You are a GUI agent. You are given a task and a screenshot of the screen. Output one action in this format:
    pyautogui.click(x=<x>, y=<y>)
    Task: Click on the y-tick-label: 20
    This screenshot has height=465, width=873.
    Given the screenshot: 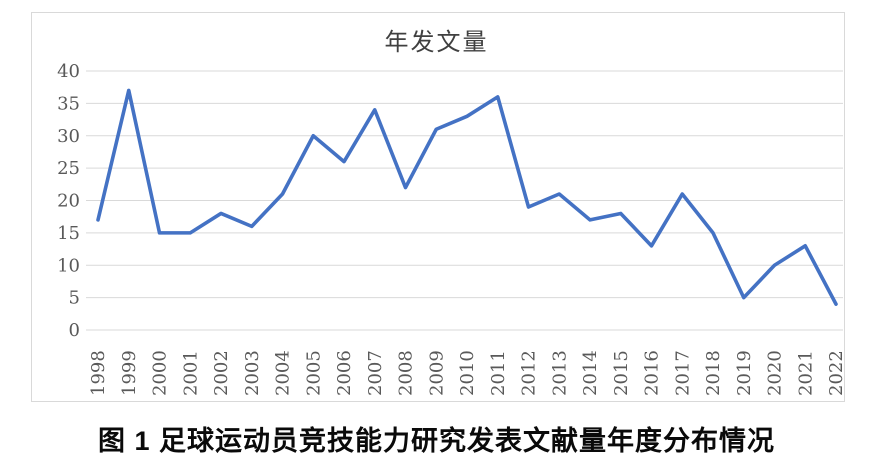 What is the action you would take?
    pyautogui.click(x=68, y=201)
    